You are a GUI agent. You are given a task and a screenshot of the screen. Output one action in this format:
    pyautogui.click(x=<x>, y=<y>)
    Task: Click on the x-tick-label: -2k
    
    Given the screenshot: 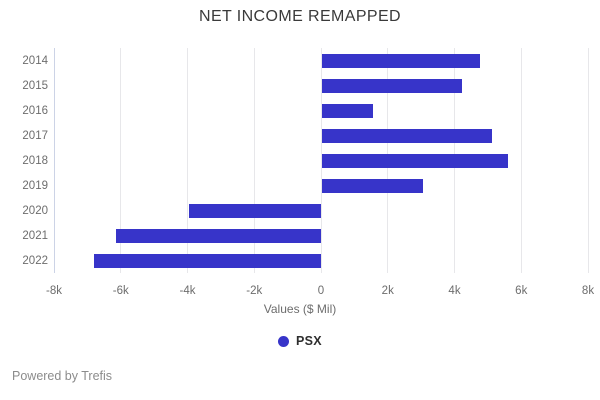 What is the action you would take?
    pyautogui.click(x=254, y=291)
    